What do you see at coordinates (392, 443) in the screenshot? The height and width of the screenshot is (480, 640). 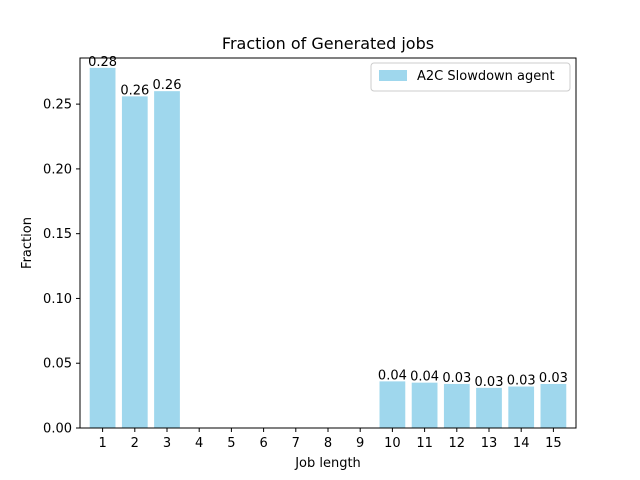 I see `x-tick-label-10: 10` at bounding box center [392, 443].